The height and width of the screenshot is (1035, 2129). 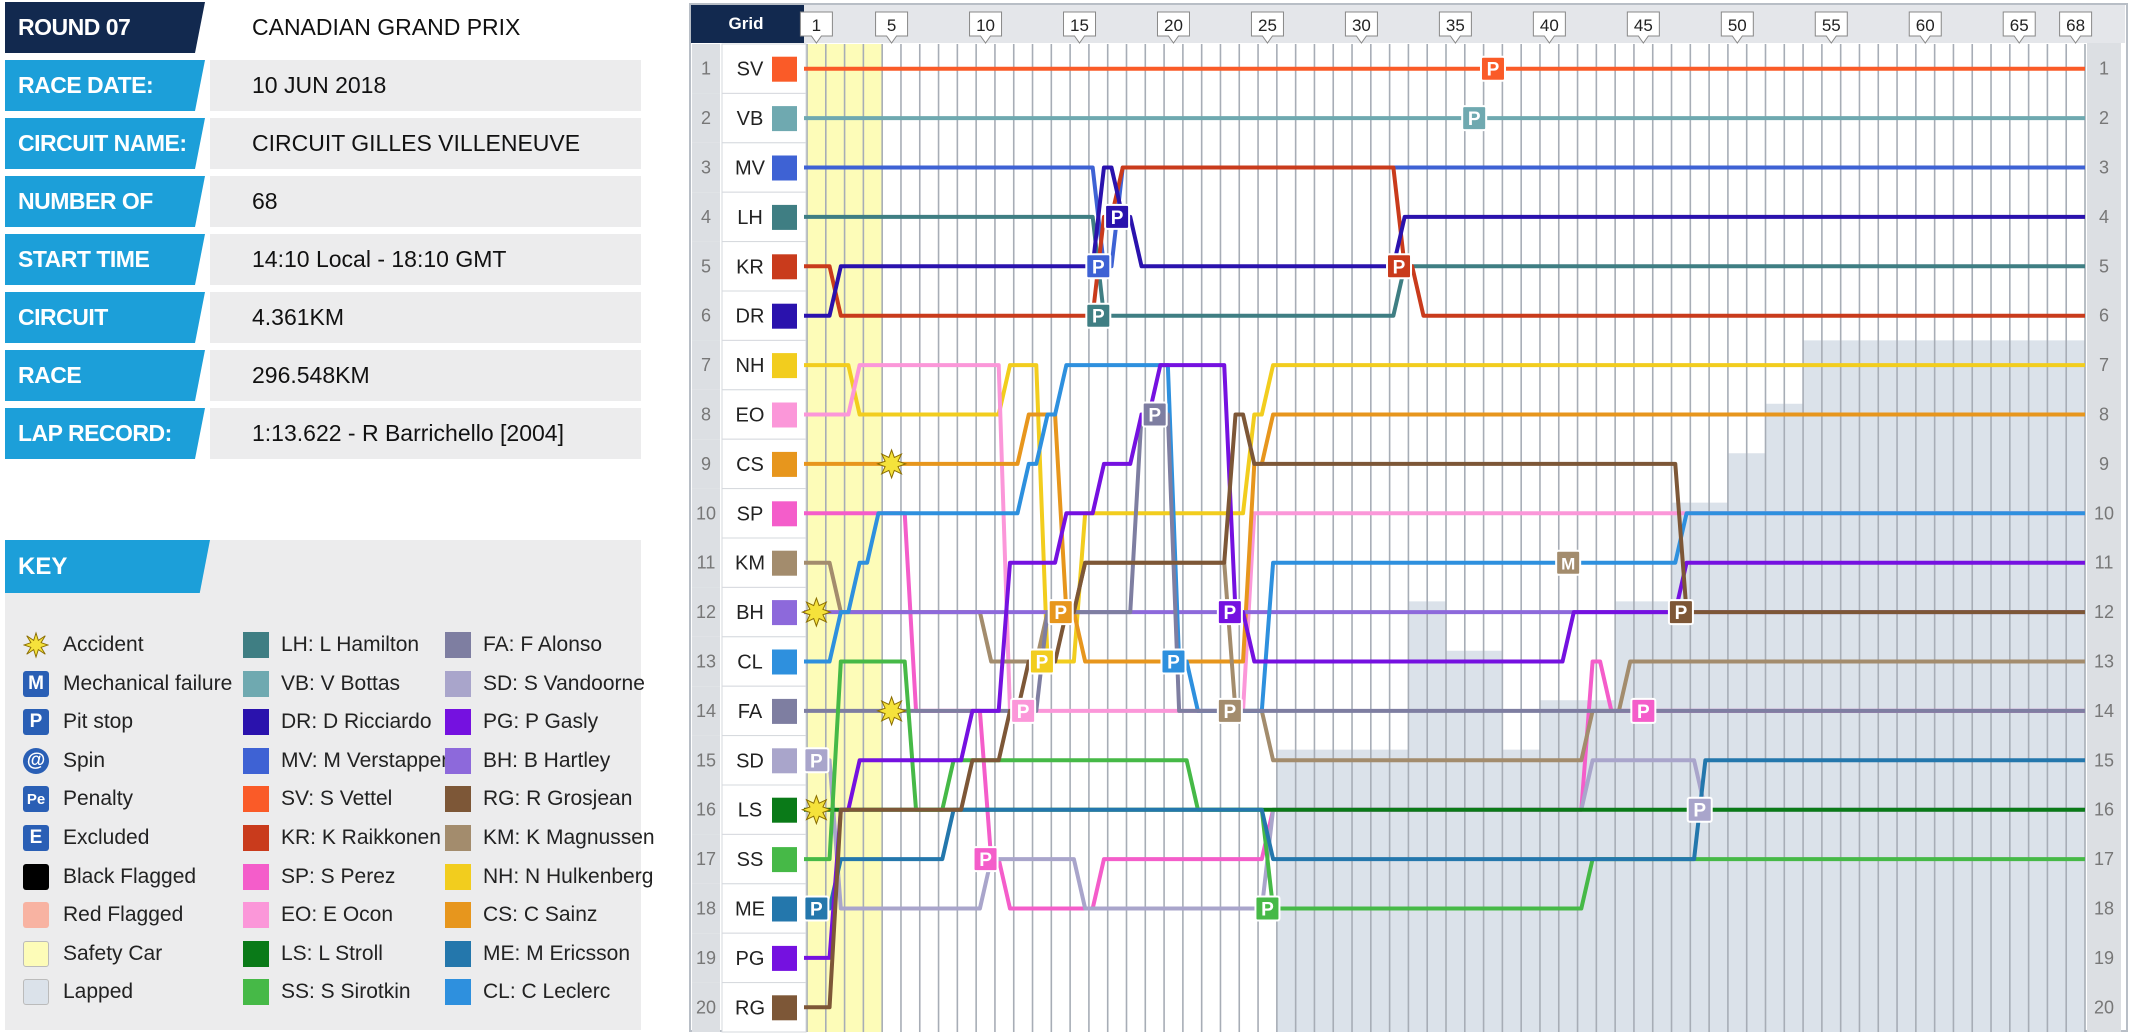 What do you see at coordinates (78, 799) in the screenshot?
I see `key-symbol-item: Pe Penalty` at bounding box center [78, 799].